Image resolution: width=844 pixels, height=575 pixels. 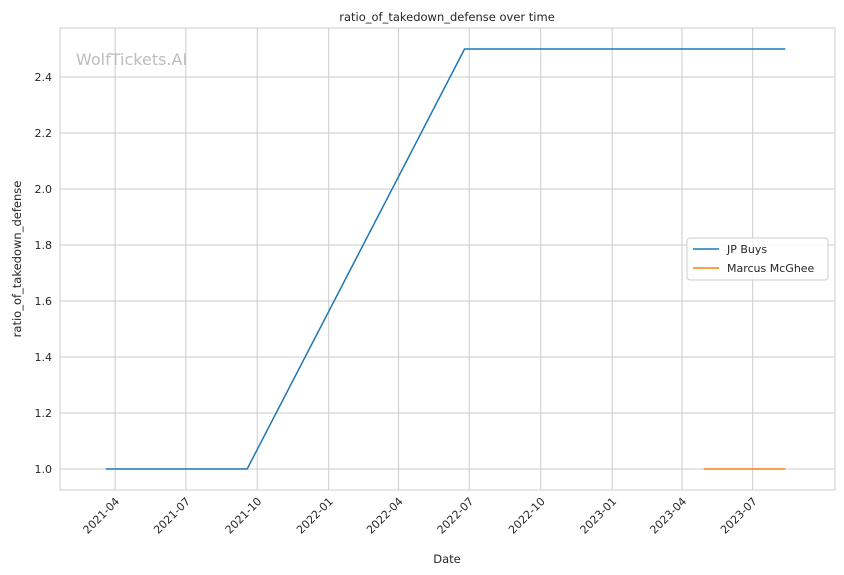 What do you see at coordinates (44, 189) in the screenshot?
I see `y-tick-label: 2.0` at bounding box center [44, 189].